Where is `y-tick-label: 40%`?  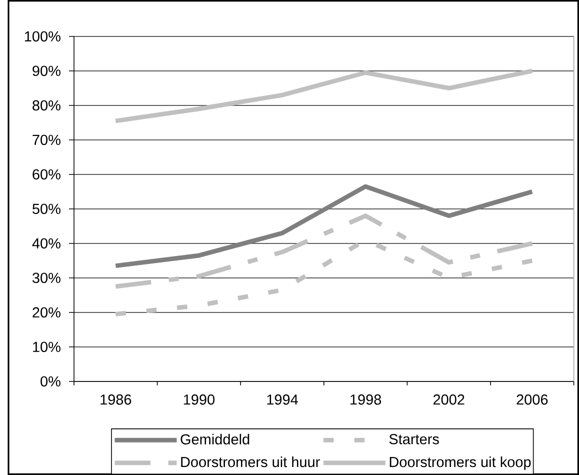
y-tick-label: 40% is located at coordinates (46, 243).